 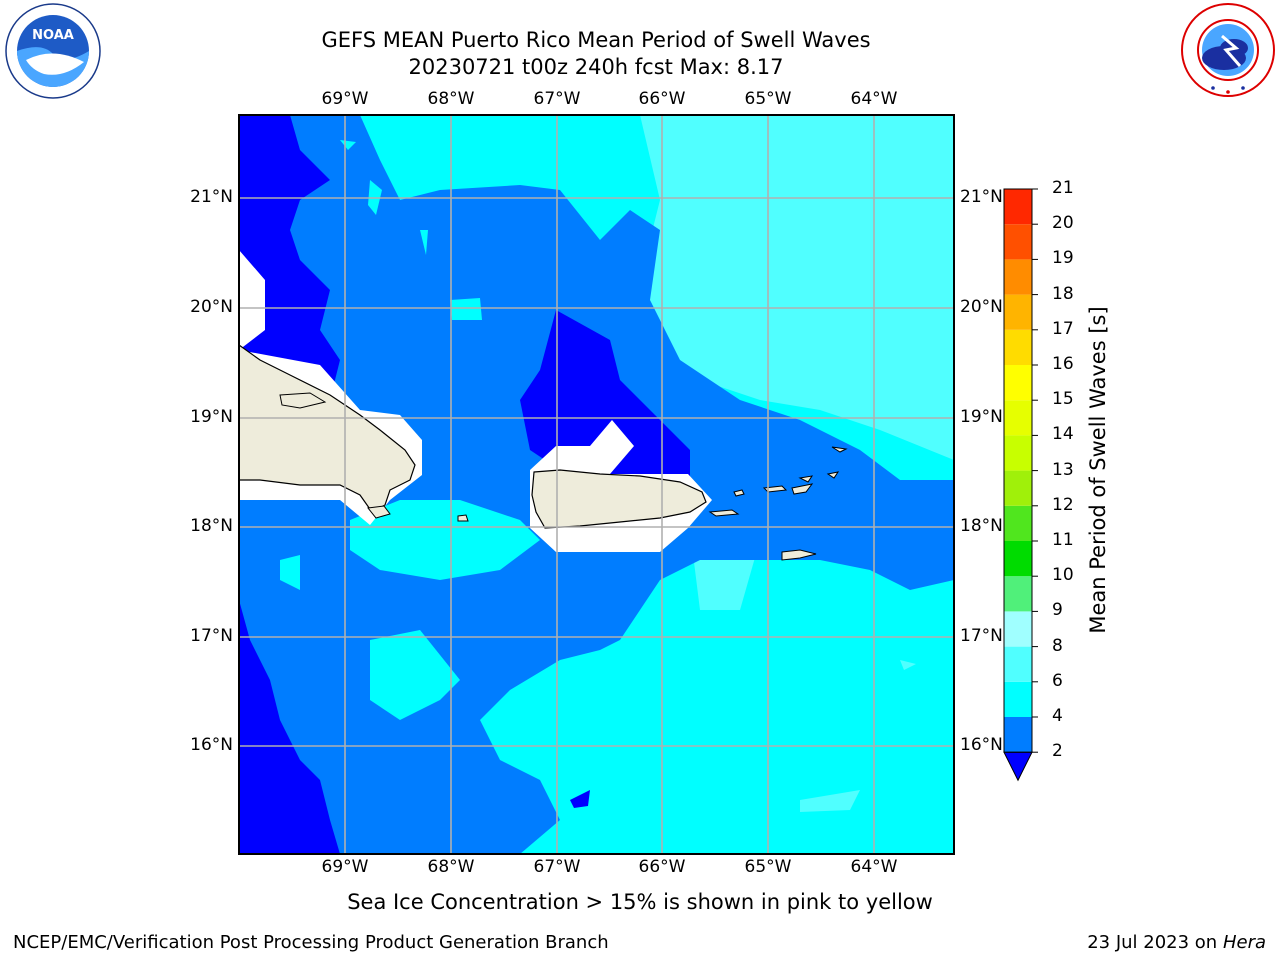 What do you see at coordinates (874, 99) in the screenshot?
I see `lon-label-top: 64°W` at bounding box center [874, 99].